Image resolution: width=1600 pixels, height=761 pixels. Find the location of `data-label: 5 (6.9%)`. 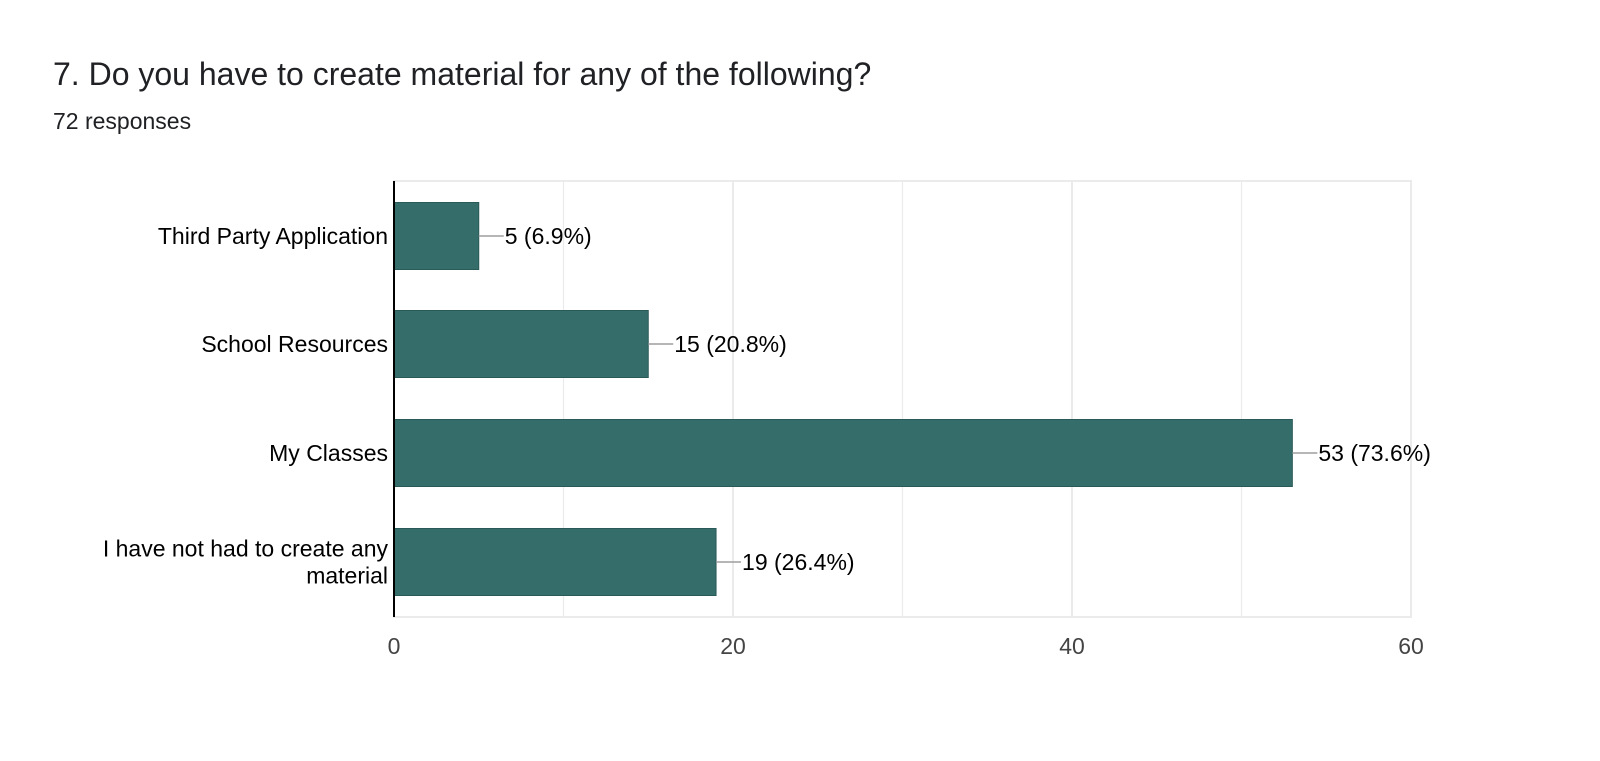

data-label: 5 (6.9%) is located at coordinates (548, 236).